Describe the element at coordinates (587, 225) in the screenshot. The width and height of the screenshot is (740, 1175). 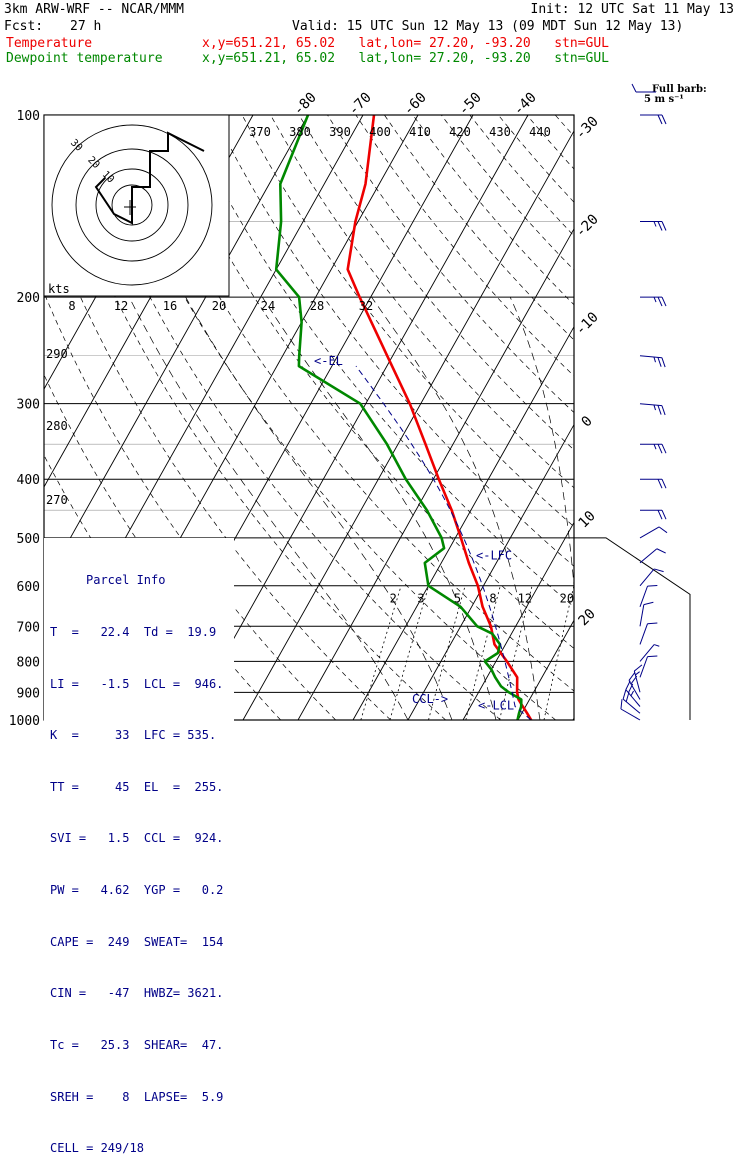
I see `isotherm-label: -20` at that location.